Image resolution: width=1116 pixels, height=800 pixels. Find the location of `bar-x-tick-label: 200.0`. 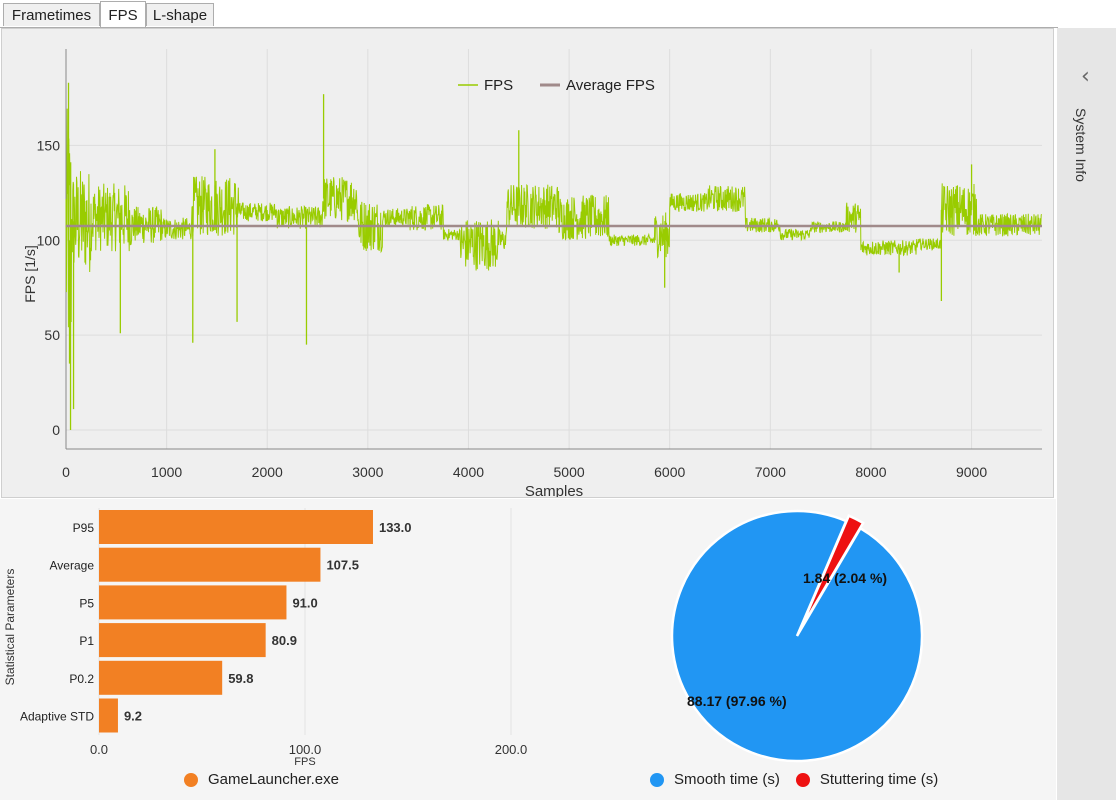

bar-x-tick-label: 200.0 is located at coordinates (511, 749).